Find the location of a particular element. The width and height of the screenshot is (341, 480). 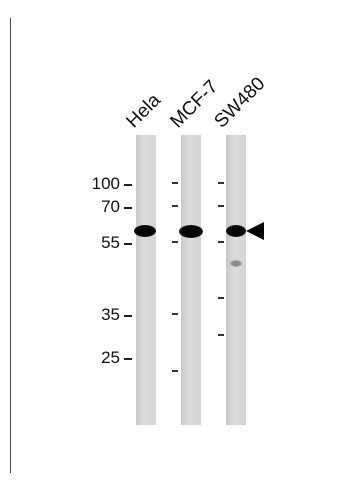

frame-border is located at coordinates (10, 245).